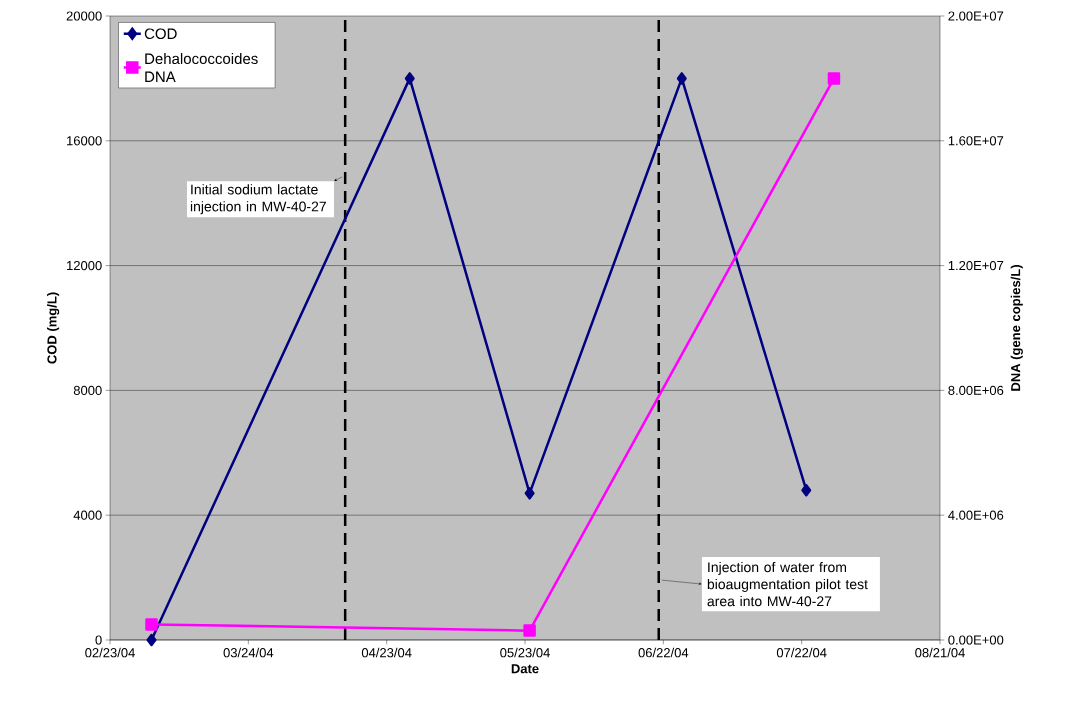 This screenshot has height=714, width=1074. What do you see at coordinates (976, 16) in the screenshot?
I see `y2-tick-label: 2.00E+07` at bounding box center [976, 16].